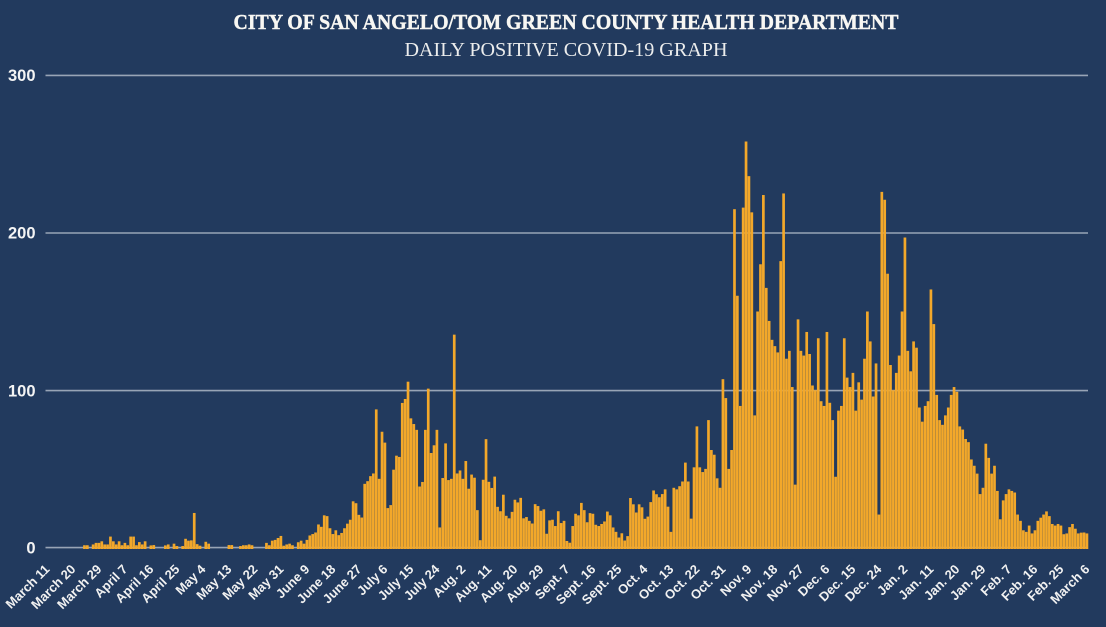 This screenshot has width=1106, height=627. I want to click on svg-text: 200, so click(22, 234).